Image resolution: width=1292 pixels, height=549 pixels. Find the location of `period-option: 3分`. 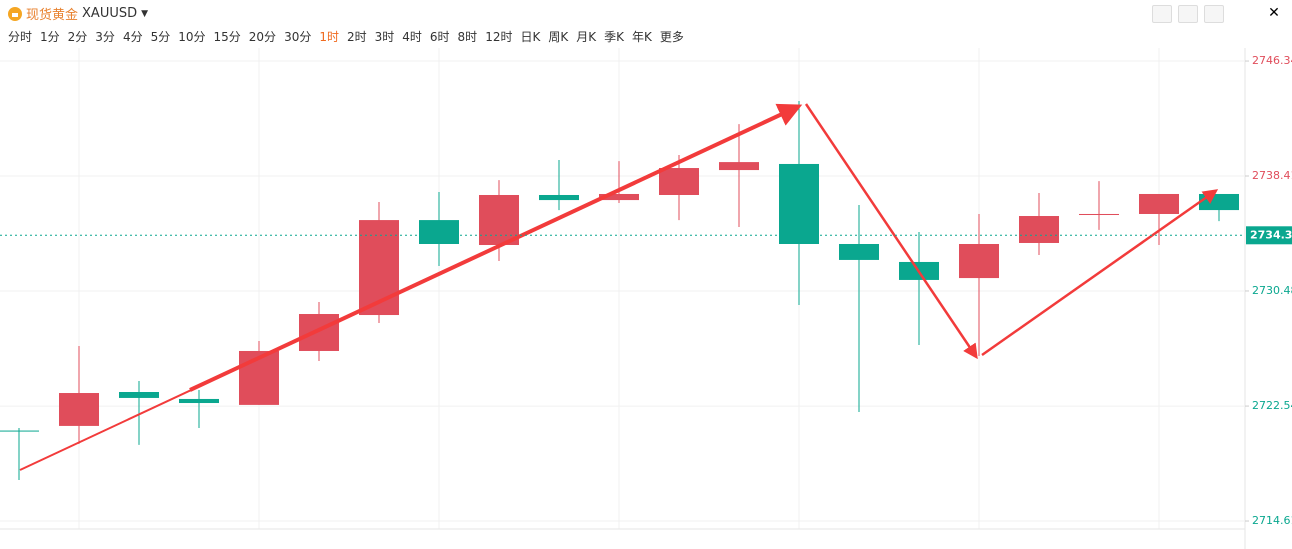

period-option: 3分 is located at coordinates (105, 37).